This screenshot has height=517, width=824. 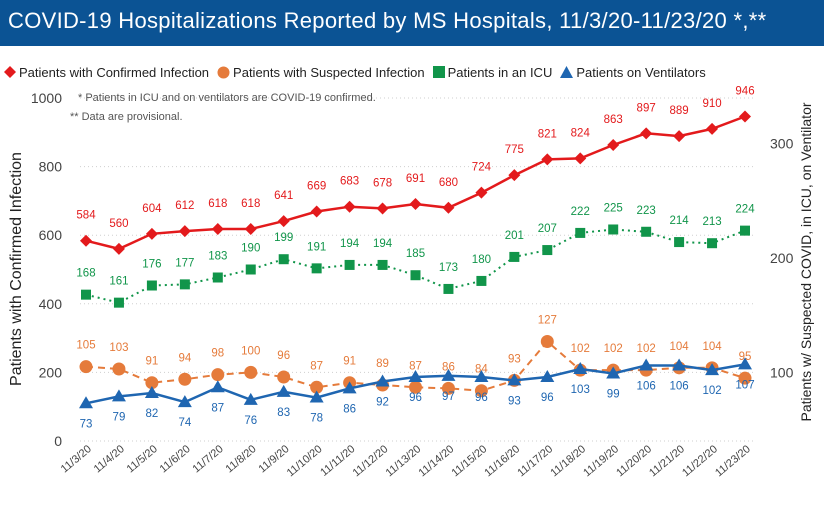 What do you see at coordinates (371, 461) in the screenshot?
I see `x-tick-label: 11/12/20` at bounding box center [371, 461].